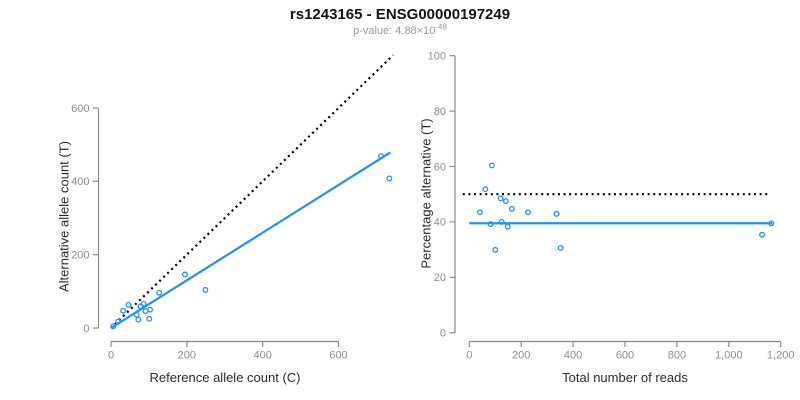  I want to click on y-tick-label: 20, so click(440, 278).